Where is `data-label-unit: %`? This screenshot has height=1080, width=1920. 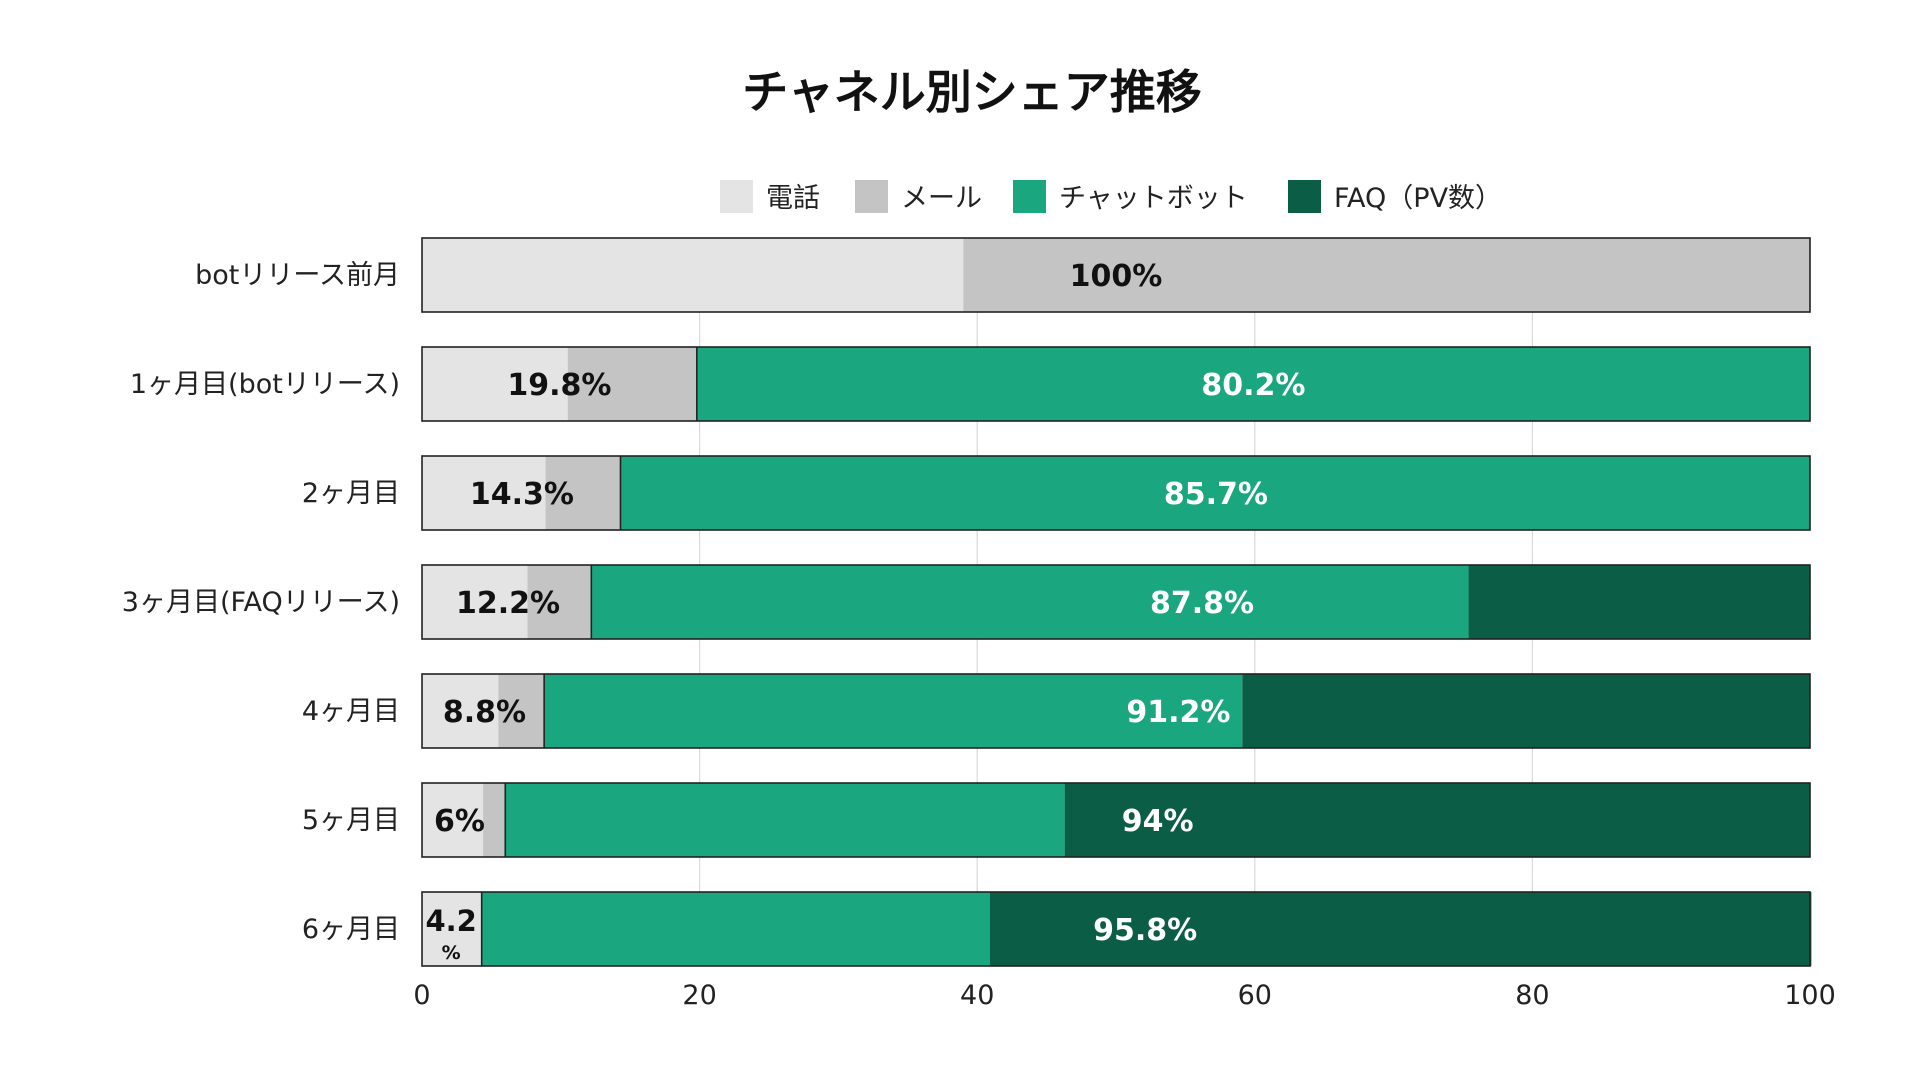 data-label-unit: % is located at coordinates (451, 953).